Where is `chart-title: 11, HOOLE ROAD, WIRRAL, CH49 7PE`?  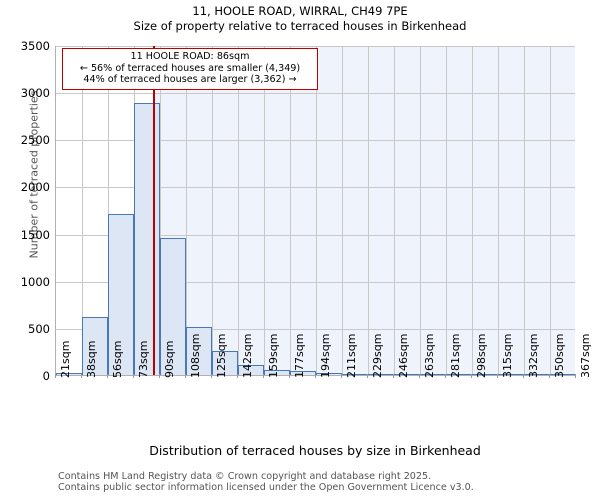
chart-title: 11, HOOLE ROAD, WIRRAL, CH49 7PE is located at coordinates (300, 11).